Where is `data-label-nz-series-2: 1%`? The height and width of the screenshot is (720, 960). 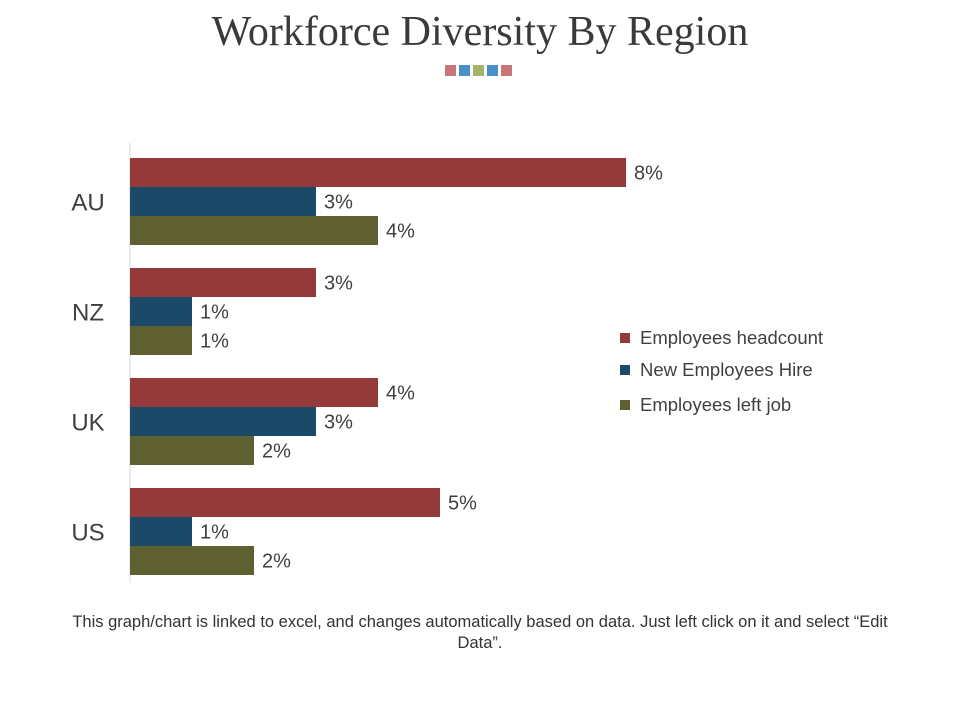
data-label-nz-series-2: 1% is located at coordinates (214, 342).